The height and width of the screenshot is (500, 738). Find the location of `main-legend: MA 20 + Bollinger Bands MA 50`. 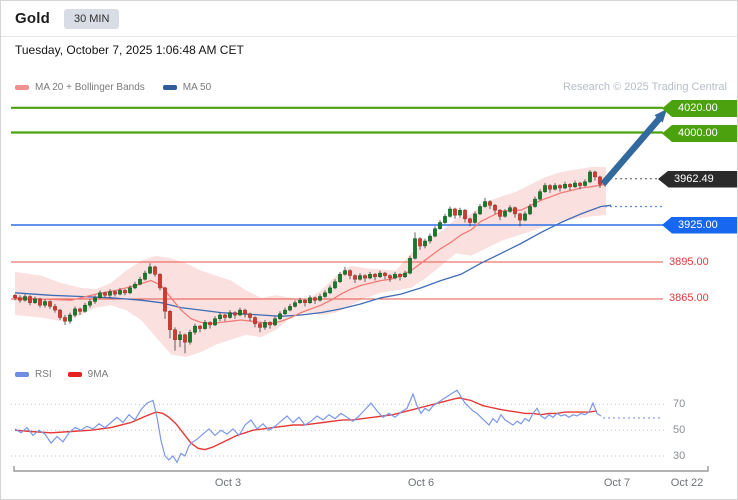

main-legend: MA 20 + Bollinger Bands MA 50 is located at coordinates (113, 87).